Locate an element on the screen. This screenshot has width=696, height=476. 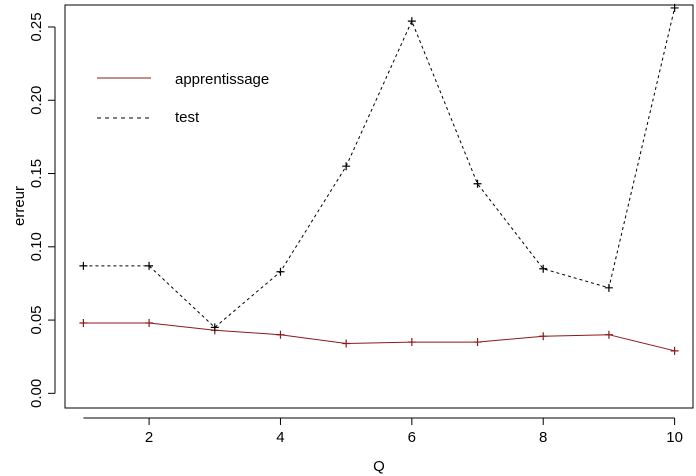
legend-label-test: test is located at coordinates (187, 117).